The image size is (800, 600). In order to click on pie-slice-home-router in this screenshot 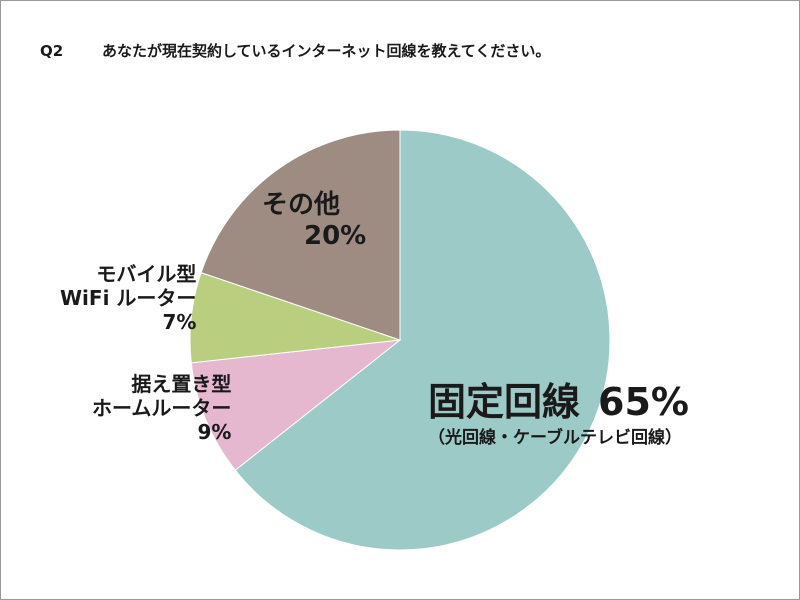, I will do `click(296, 405)`.